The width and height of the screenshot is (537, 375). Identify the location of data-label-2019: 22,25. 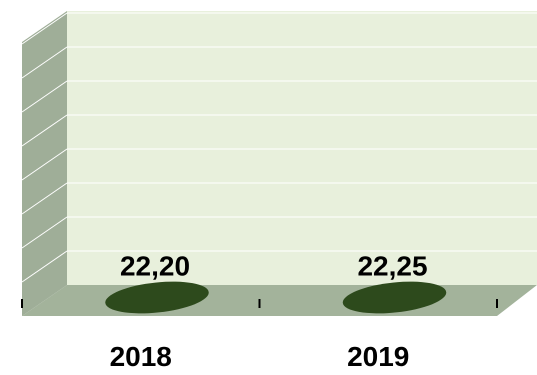
(392, 266).